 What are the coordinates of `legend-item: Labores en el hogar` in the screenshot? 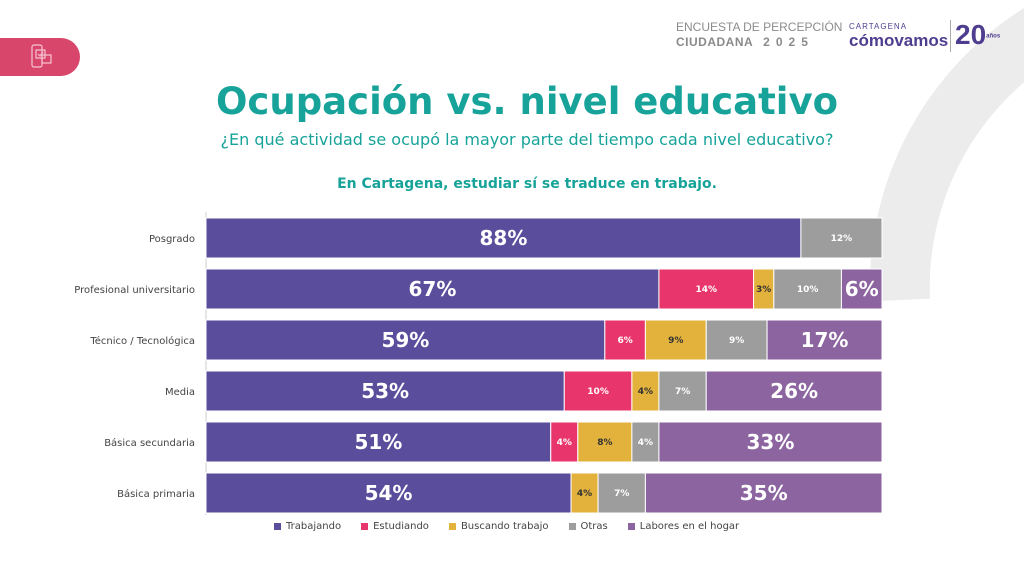 It's located at (683, 526).